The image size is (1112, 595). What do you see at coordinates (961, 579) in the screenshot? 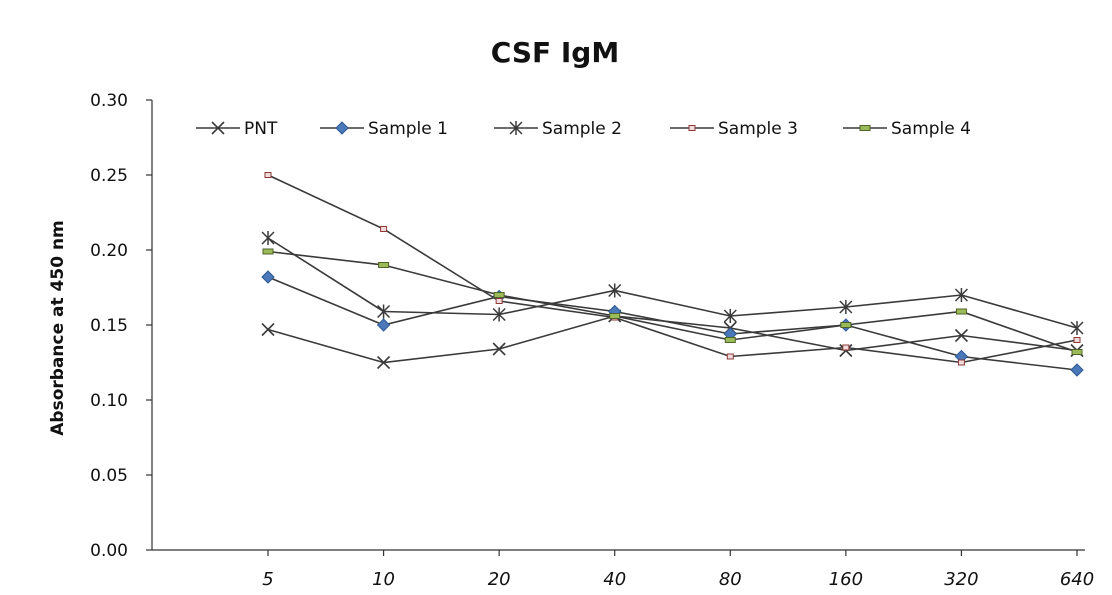
I see `x-tick-label: 320` at bounding box center [961, 579].